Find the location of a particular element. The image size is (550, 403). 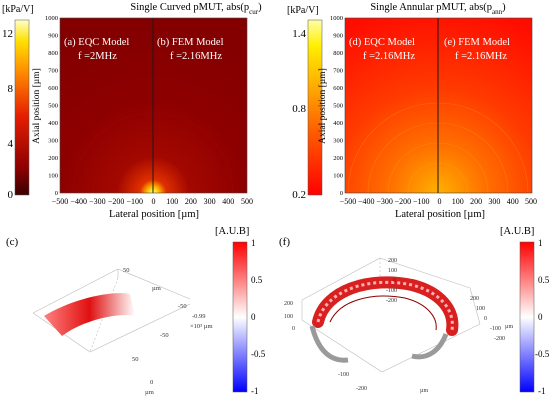

f-unit: [A.U.B] is located at coordinates (517, 231).